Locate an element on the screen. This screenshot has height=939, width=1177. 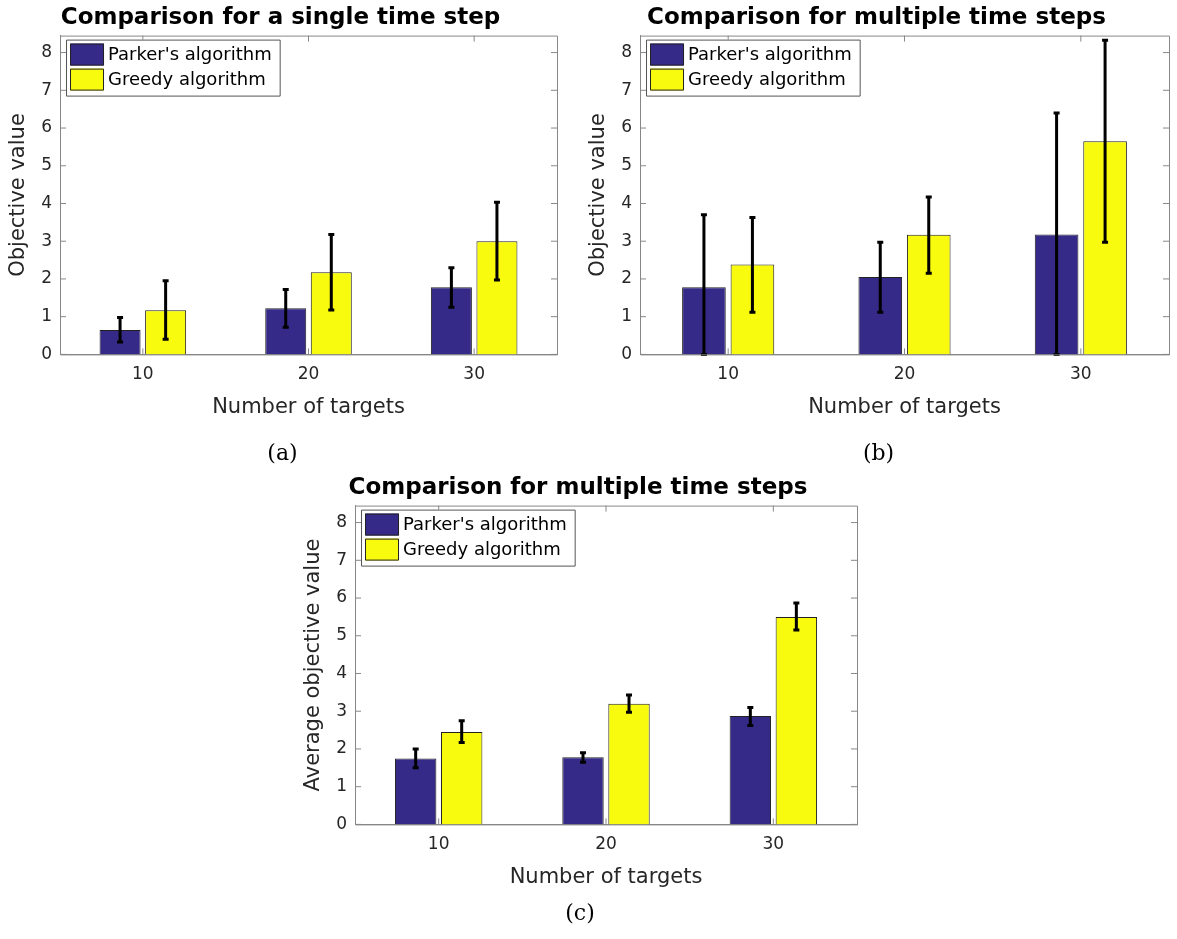
chart-title: Comparison for a single time step is located at coordinates (280, 15).